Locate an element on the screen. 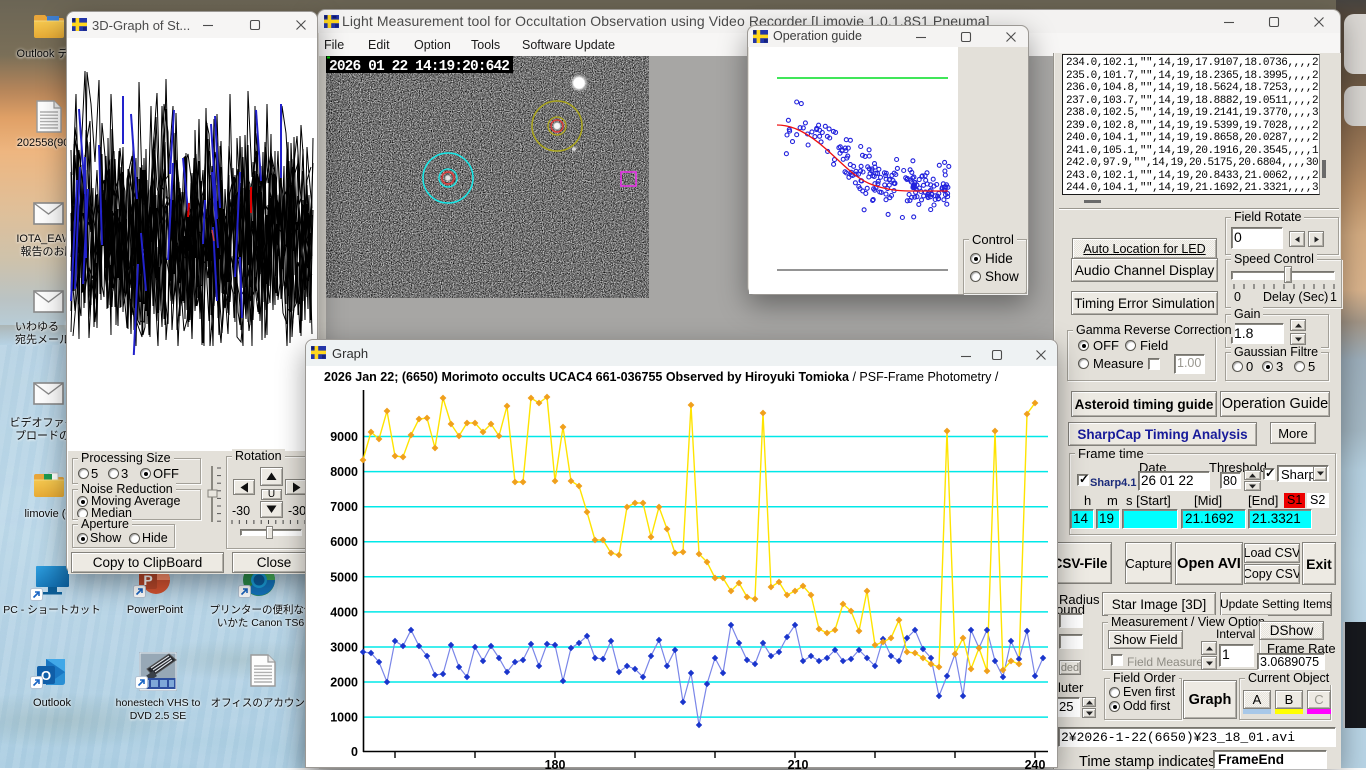  svg-text: 7000 is located at coordinates (344, 507).